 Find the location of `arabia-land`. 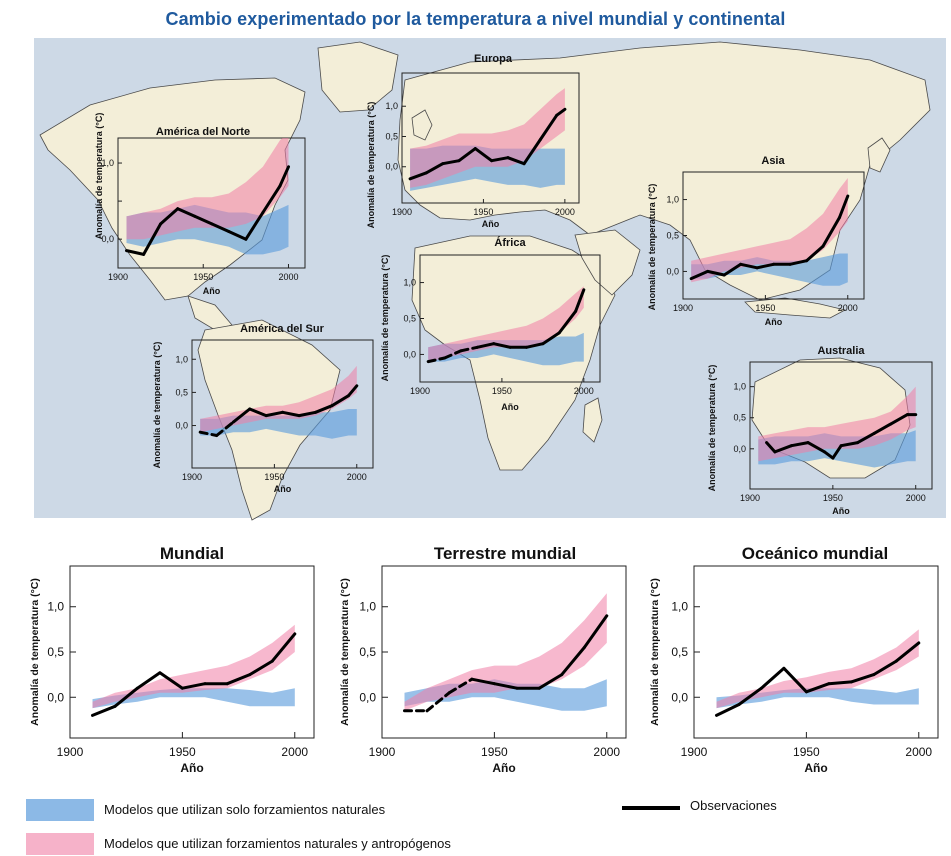

arabia-land is located at coordinates (607, 262).